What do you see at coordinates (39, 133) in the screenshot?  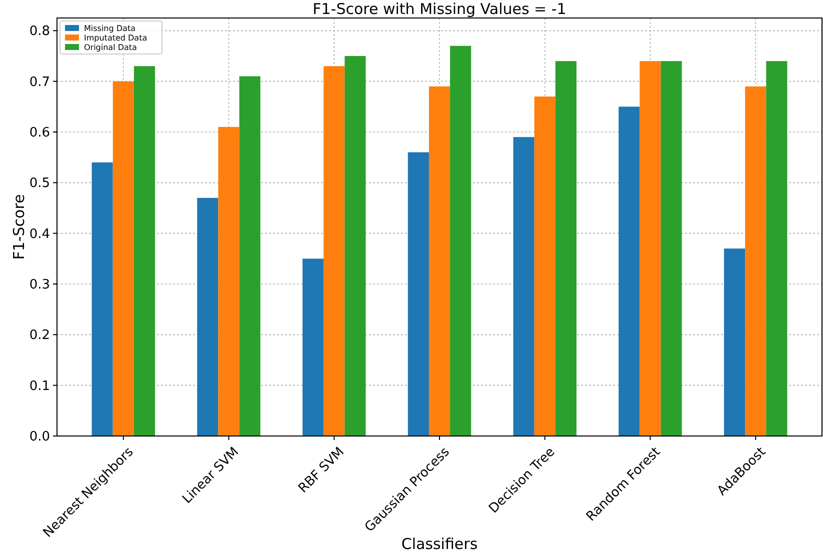 I see `y-tick-label: 0.6` at bounding box center [39, 133].